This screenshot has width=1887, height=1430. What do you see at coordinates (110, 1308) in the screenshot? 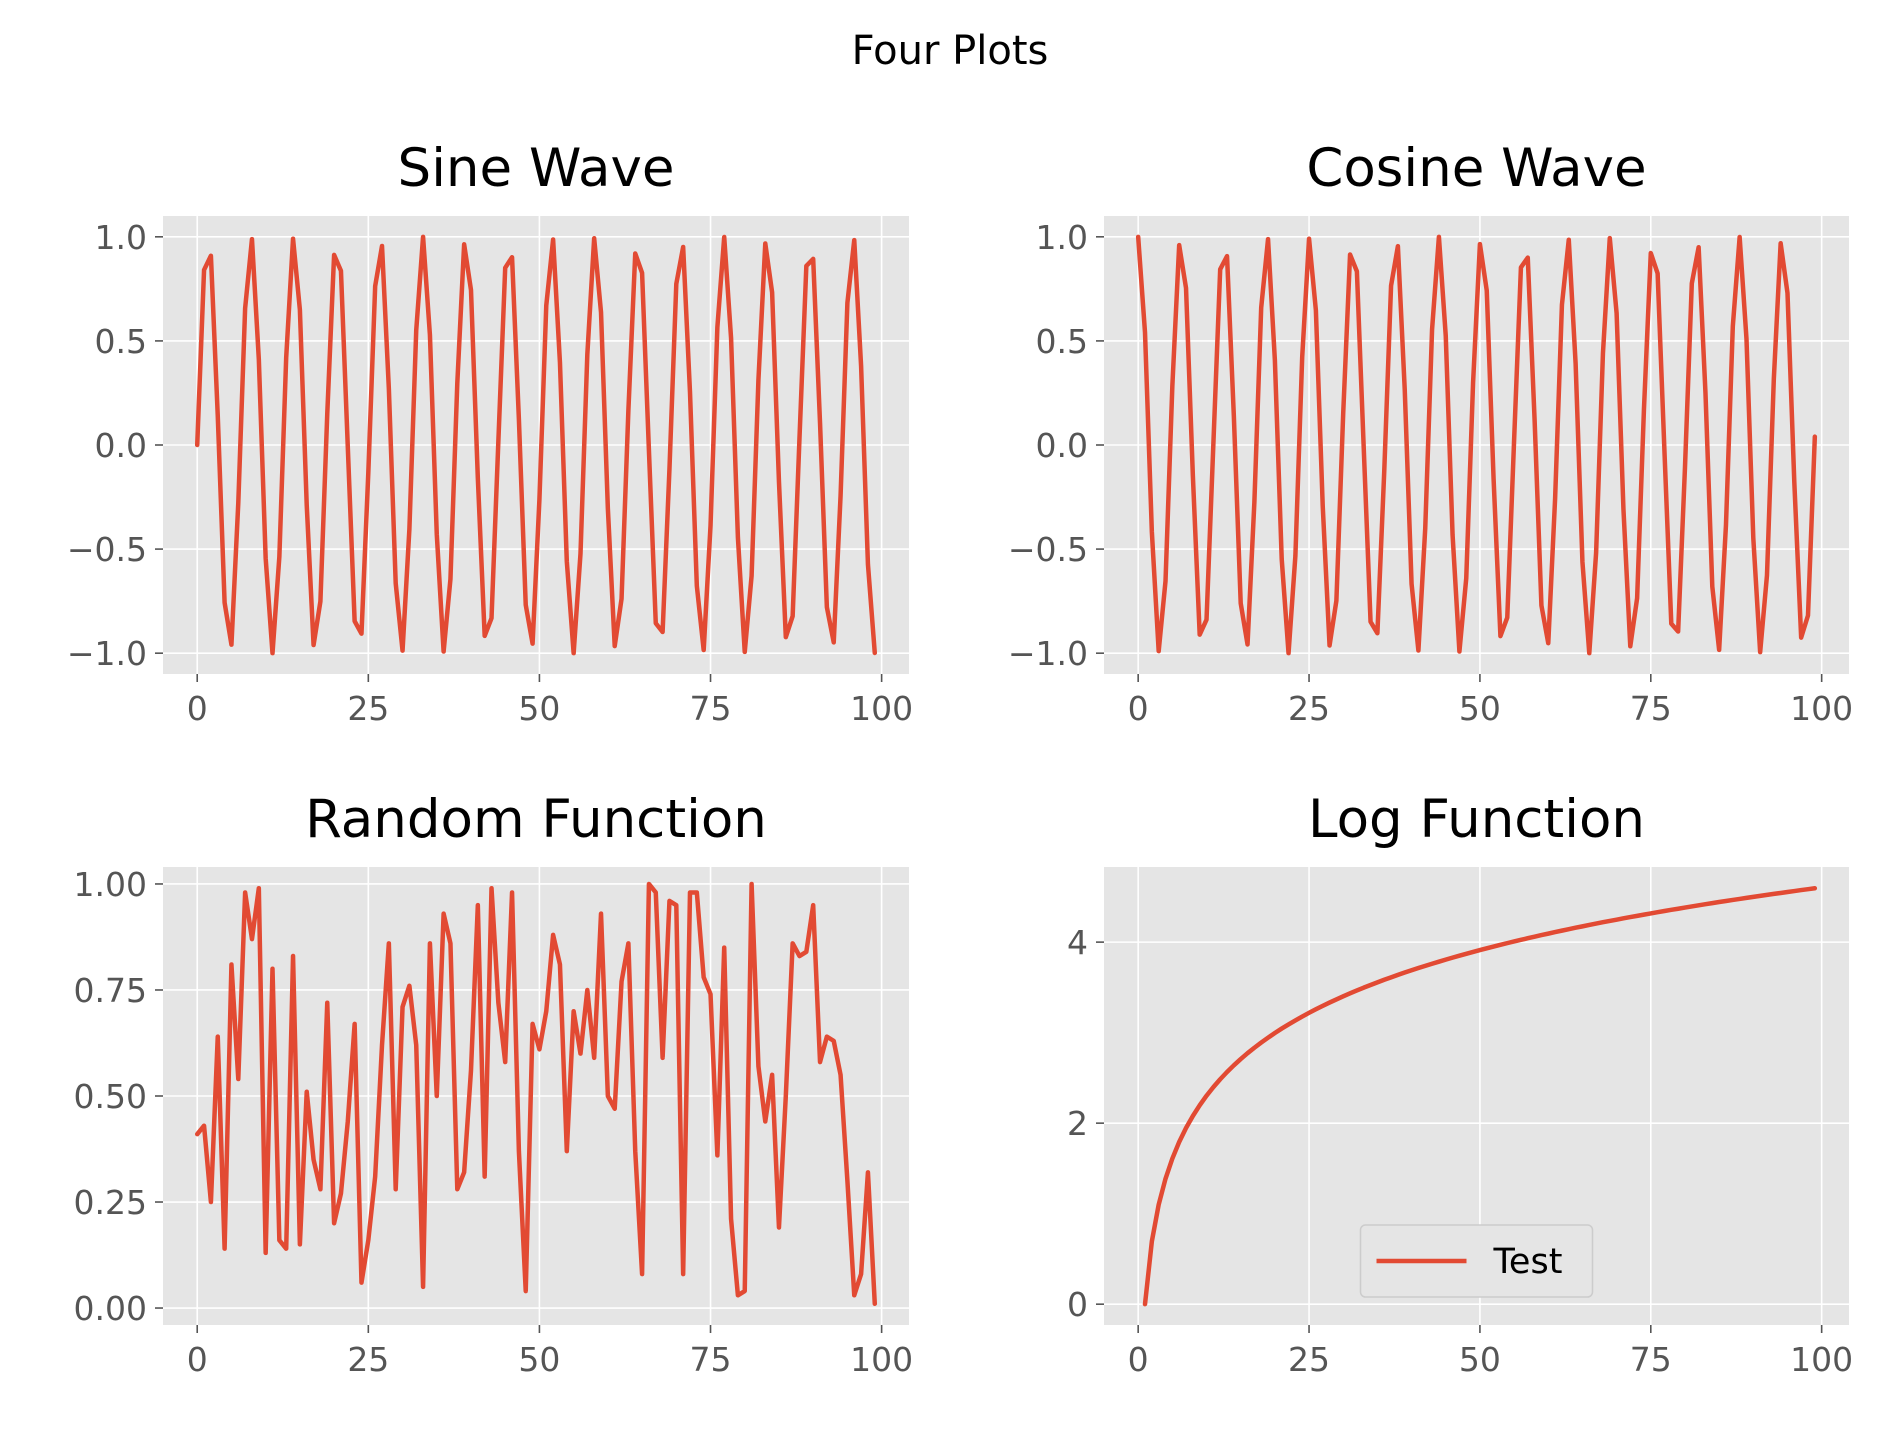
I see `random-ytick-label: 0.00` at bounding box center [110, 1308].